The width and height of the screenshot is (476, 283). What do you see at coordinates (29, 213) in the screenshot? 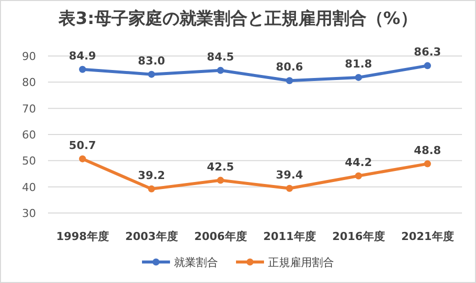
I see `y-tick-label: 30` at bounding box center [29, 213].